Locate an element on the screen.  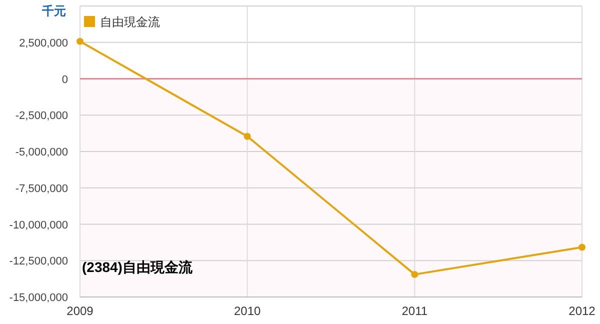
annotation: (2384)自由現金流 is located at coordinates (138, 267).